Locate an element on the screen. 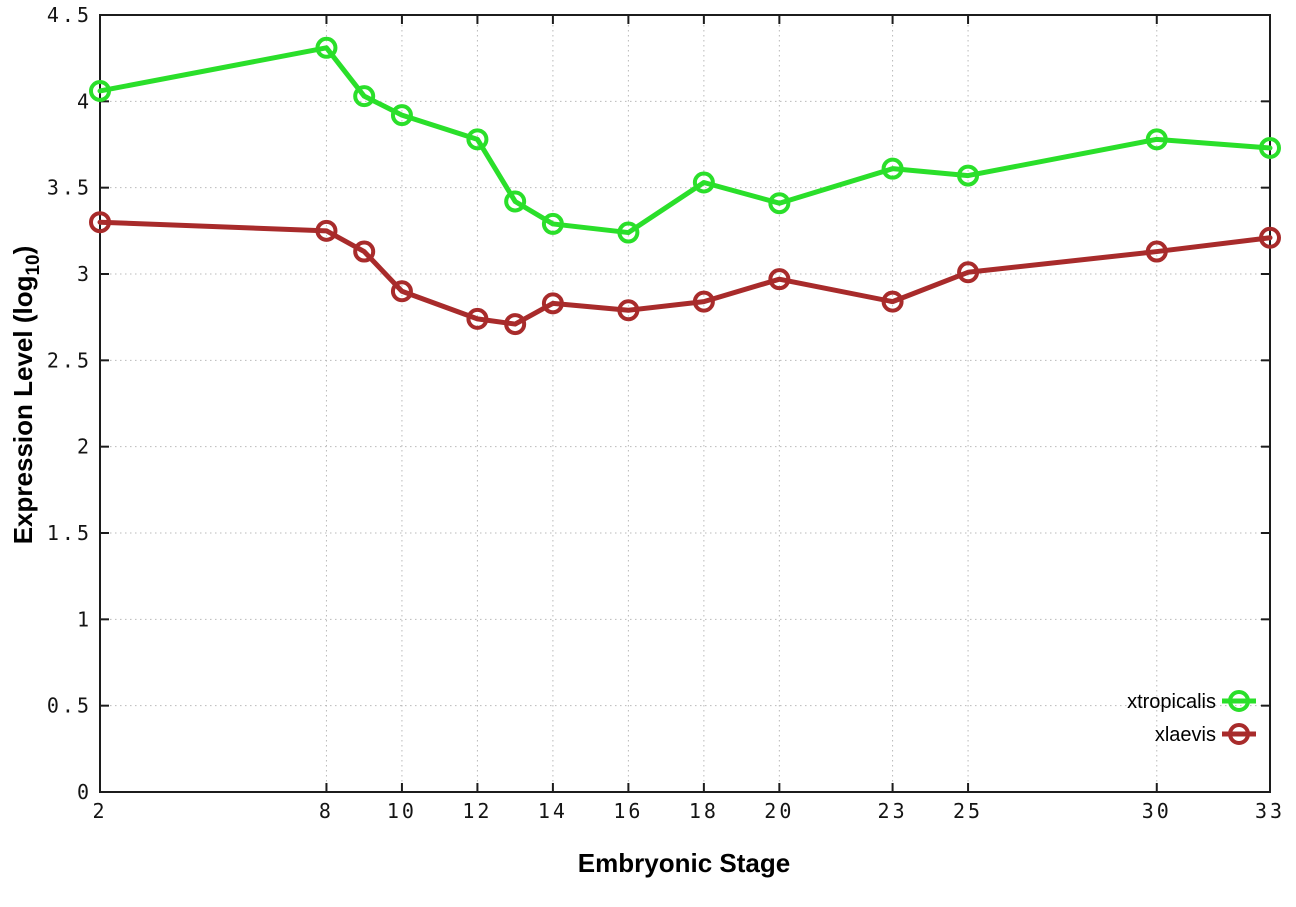  series-xlaevis is located at coordinates (685, 273).